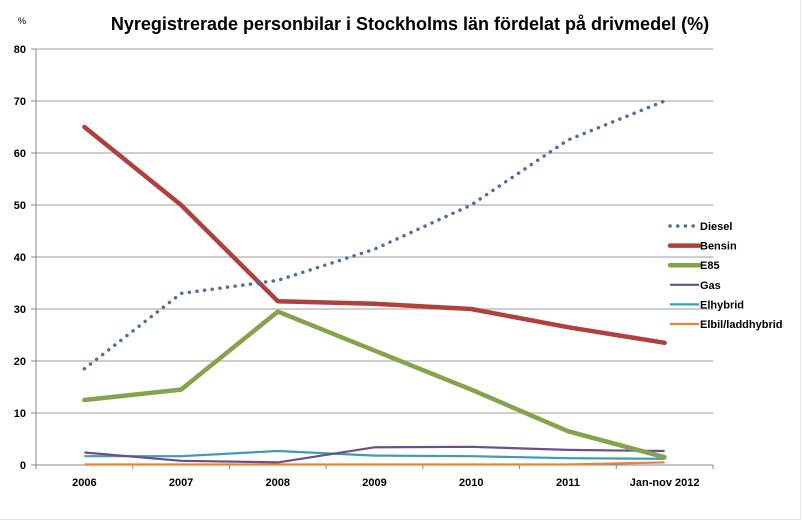 The height and width of the screenshot is (521, 802). Describe the element at coordinates (471, 483) in the screenshot. I see `x-tick-label: 2010` at that location.